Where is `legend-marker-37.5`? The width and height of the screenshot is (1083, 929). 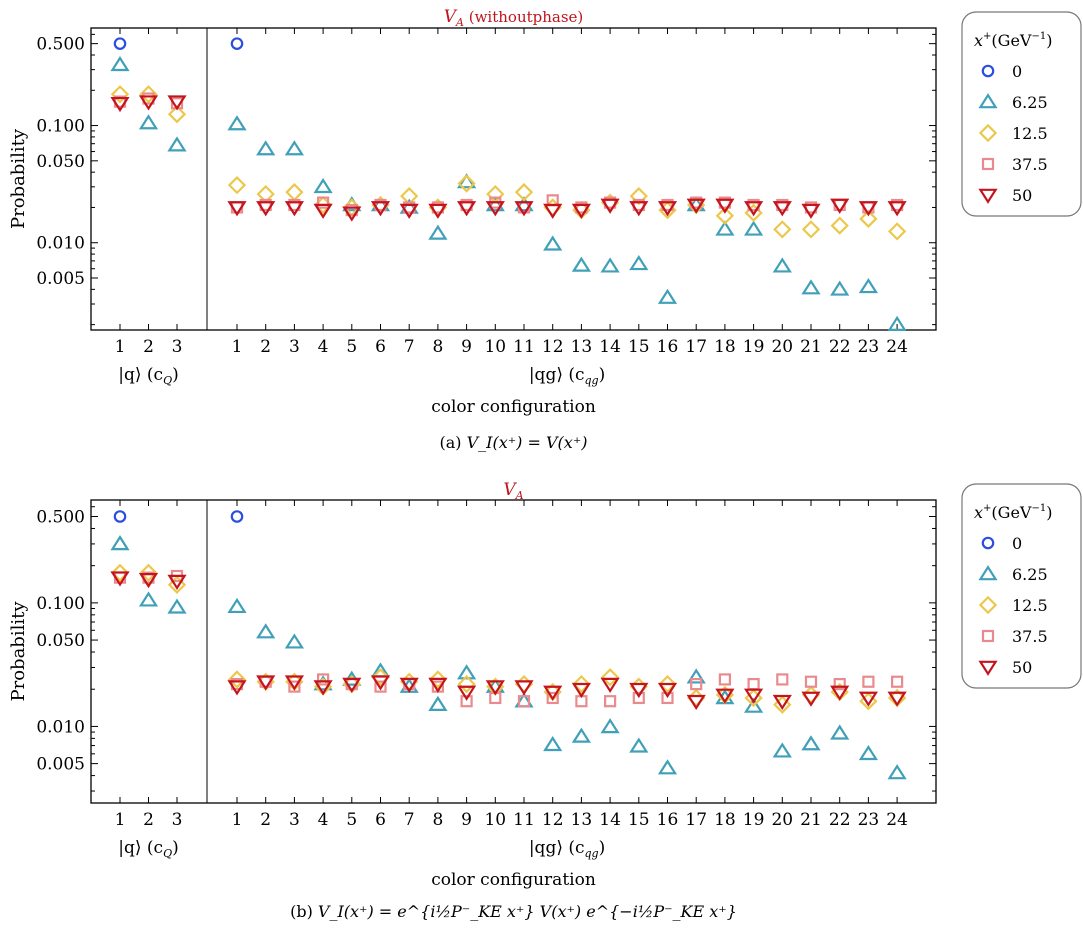 legend-marker-37.5 is located at coordinates (988, 636).